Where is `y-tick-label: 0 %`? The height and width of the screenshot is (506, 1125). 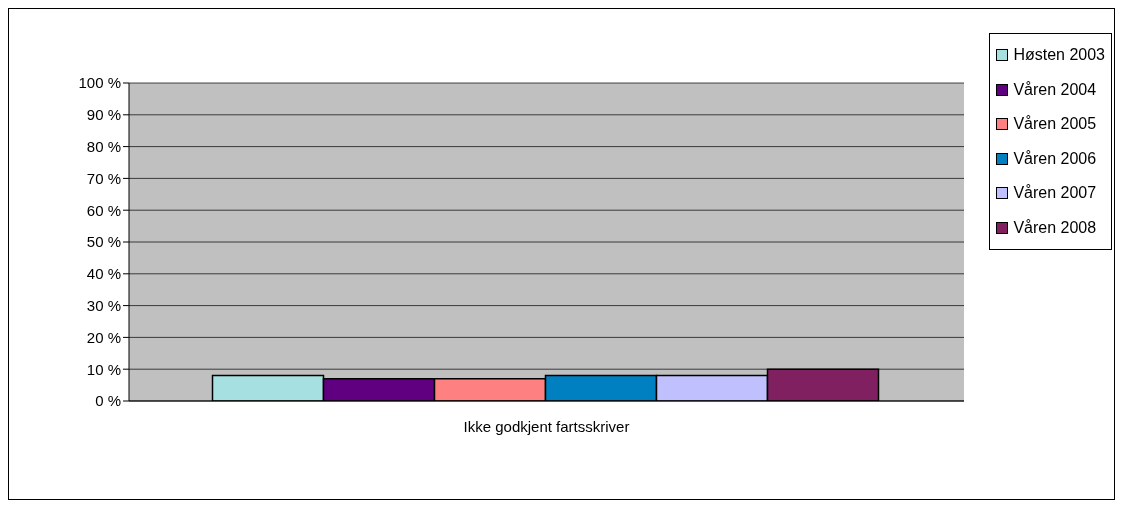
y-tick-label: 0 % is located at coordinates (108, 401).